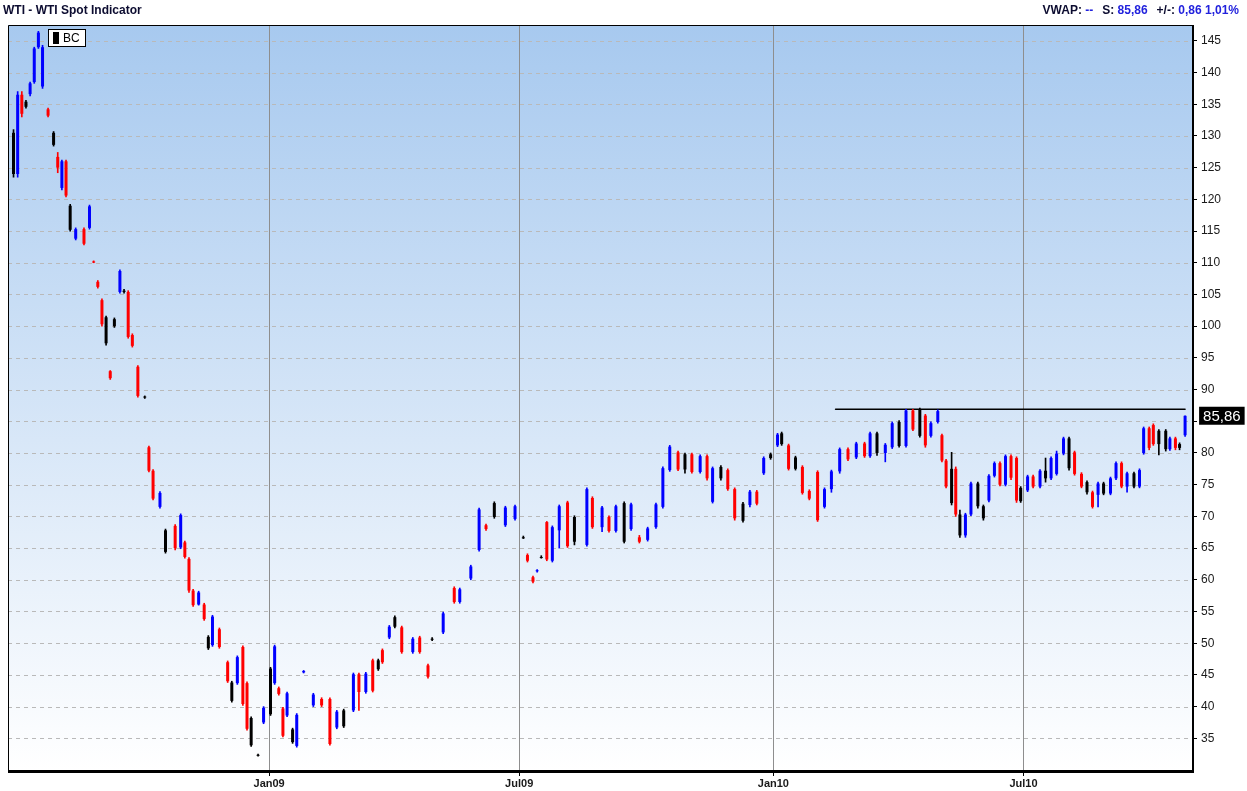  Describe the element at coordinates (1208, 642) in the screenshot. I see `y-tick-label: 50` at that location.